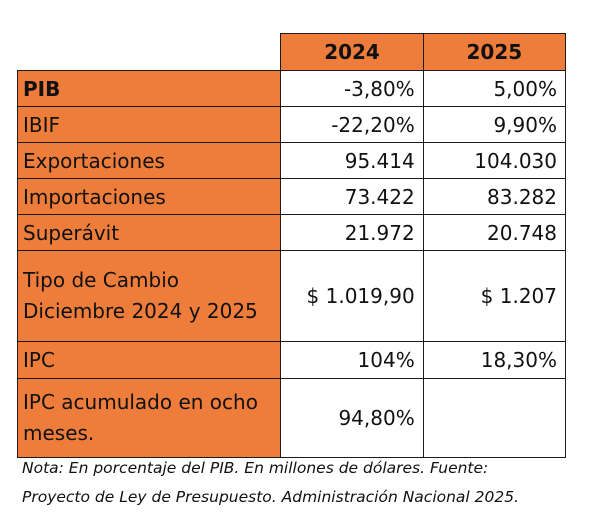 Image resolution: width=602 pixels, height=526 pixels. Describe the element at coordinates (101, 280) in the screenshot. I see `row-label-line1: Tipo de Cambio` at that location.